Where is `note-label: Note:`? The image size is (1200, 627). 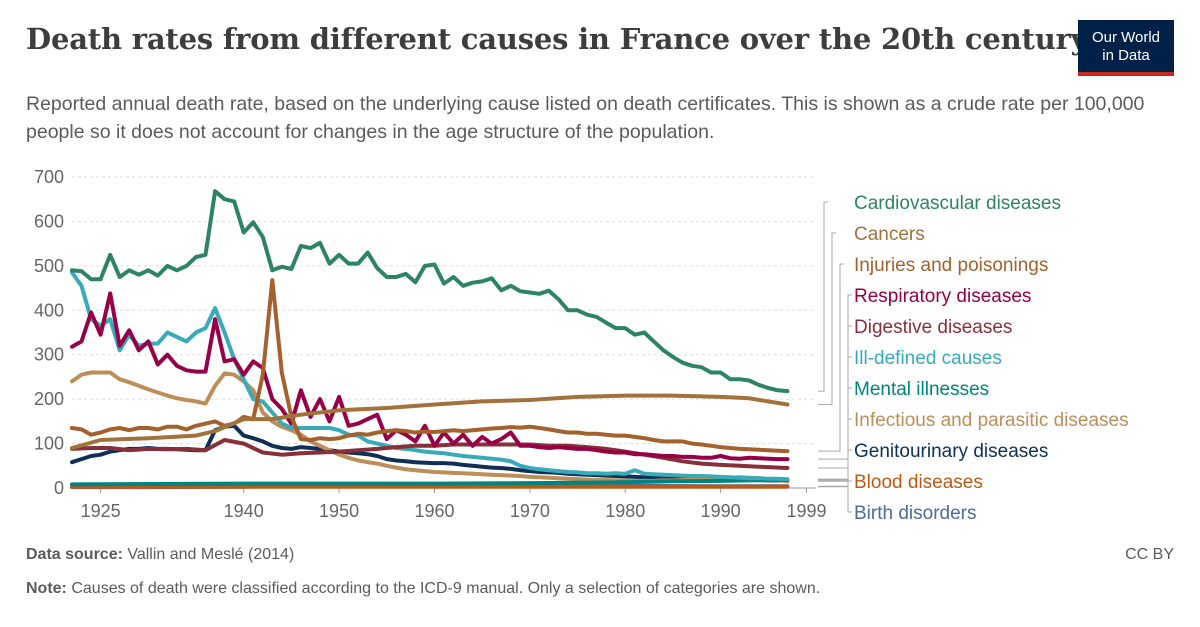
note-label: Note: is located at coordinates (46, 588).